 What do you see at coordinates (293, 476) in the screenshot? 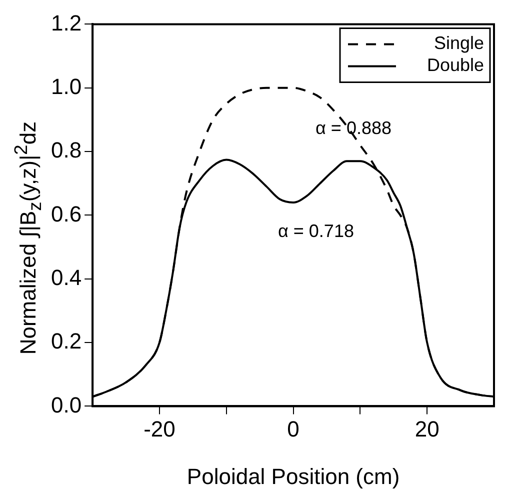
I see `x-axis-title: Poloidal Position (cm)` at bounding box center [293, 476].